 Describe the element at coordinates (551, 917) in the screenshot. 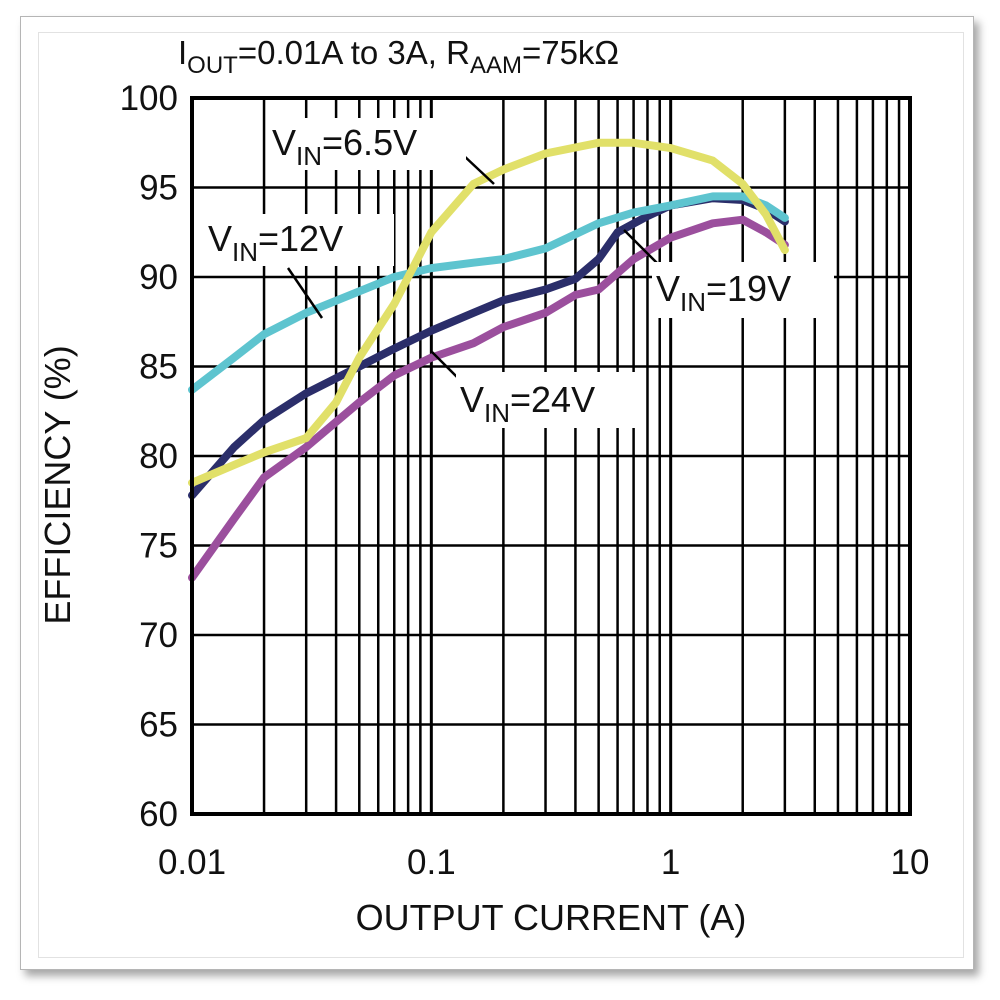

I see `x-axis-label: OUTPUT CURRENT (A)` at that location.